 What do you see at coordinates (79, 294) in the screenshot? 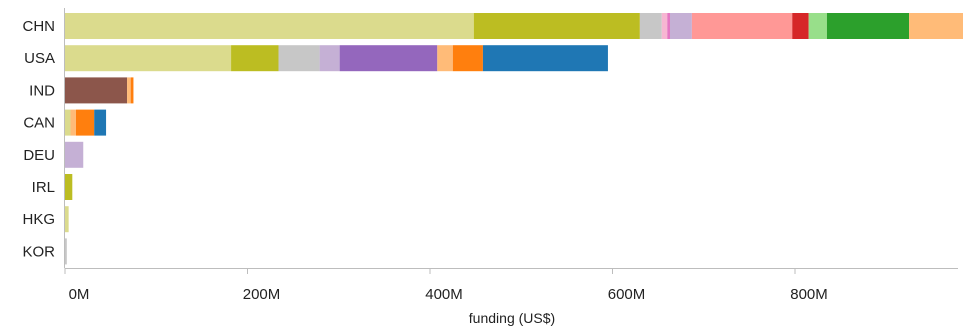
I see `x-tick-label-0: 0M` at bounding box center [79, 294].